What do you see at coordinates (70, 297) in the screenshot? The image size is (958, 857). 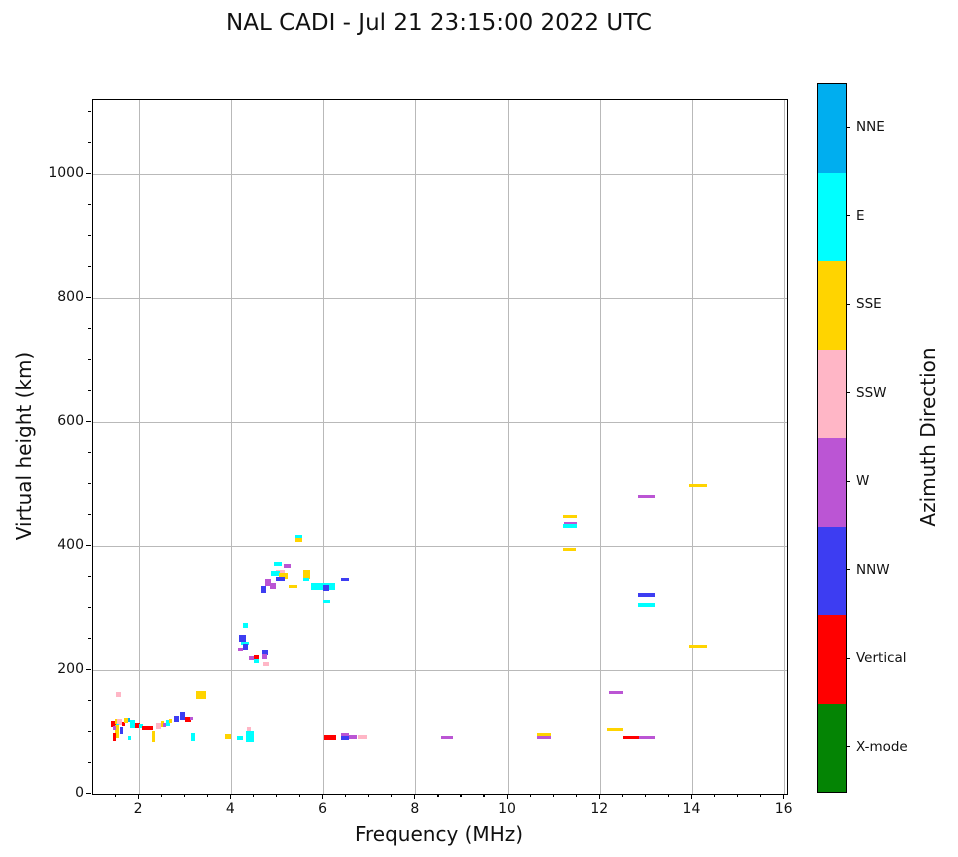 I see `y-tick-label: 800` at bounding box center [70, 297].